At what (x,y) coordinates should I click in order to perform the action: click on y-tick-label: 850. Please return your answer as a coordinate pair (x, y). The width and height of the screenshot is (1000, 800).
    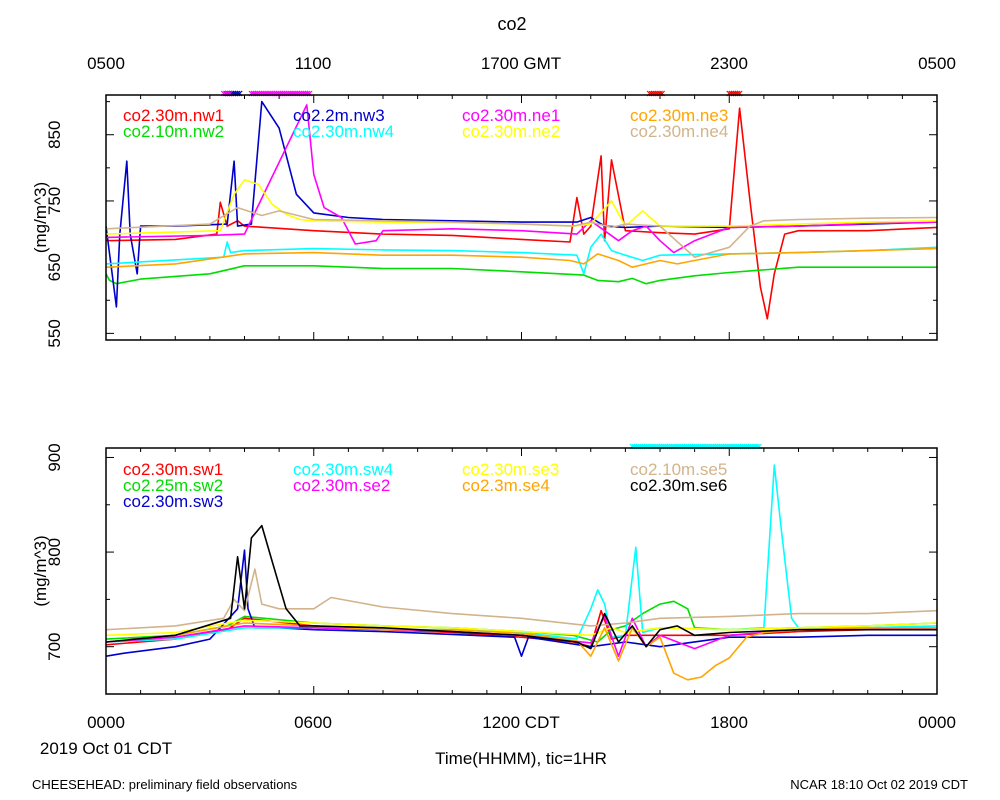
    Looking at the image, I should click on (54, 135).